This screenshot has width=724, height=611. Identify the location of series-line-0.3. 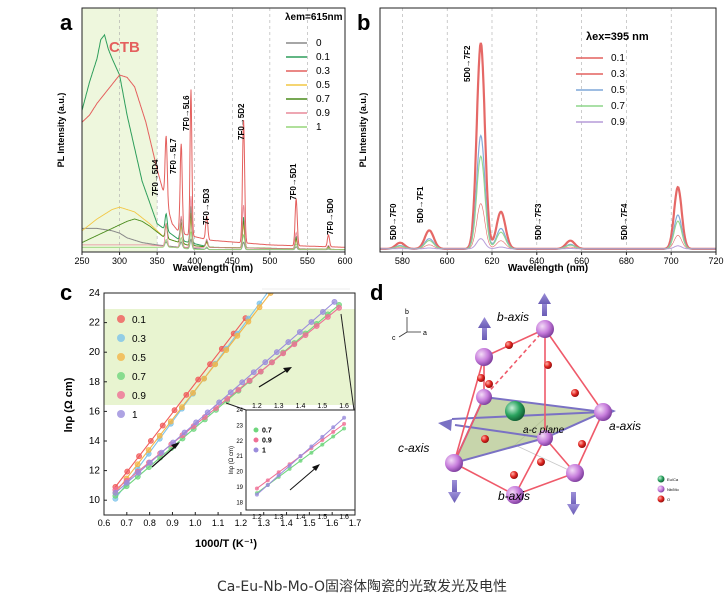
(213, 161).